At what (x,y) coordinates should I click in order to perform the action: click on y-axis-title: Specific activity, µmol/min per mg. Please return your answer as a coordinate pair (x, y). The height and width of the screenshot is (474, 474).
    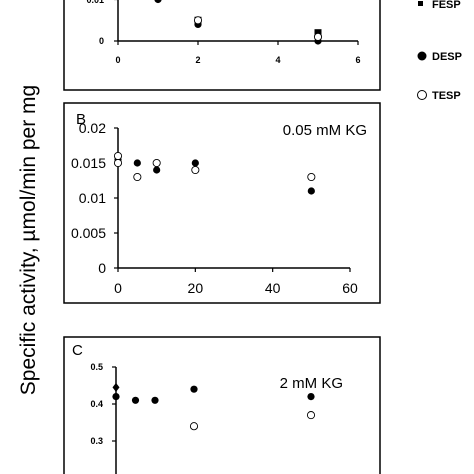
    Looking at the image, I should click on (28, 240).